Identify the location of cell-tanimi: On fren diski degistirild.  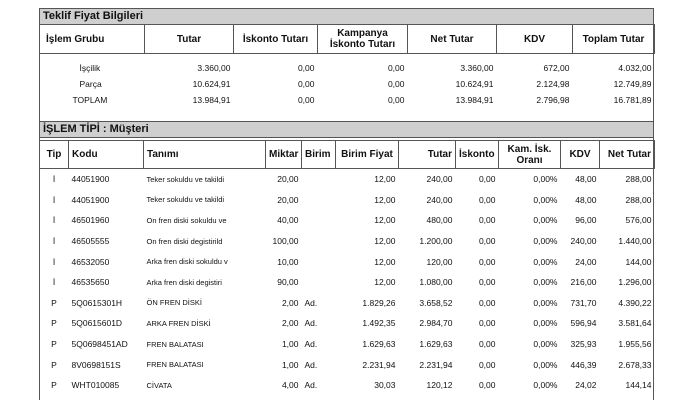
(184, 241).